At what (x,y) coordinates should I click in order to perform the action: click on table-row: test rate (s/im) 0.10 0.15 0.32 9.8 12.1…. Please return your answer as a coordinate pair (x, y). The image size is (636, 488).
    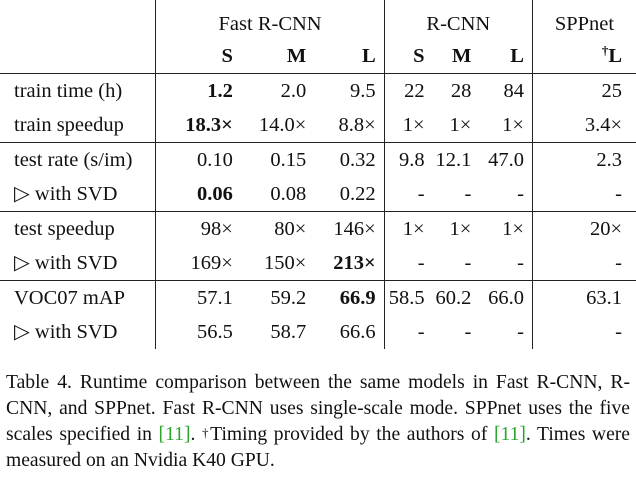
    Looking at the image, I should click on (318, 159).